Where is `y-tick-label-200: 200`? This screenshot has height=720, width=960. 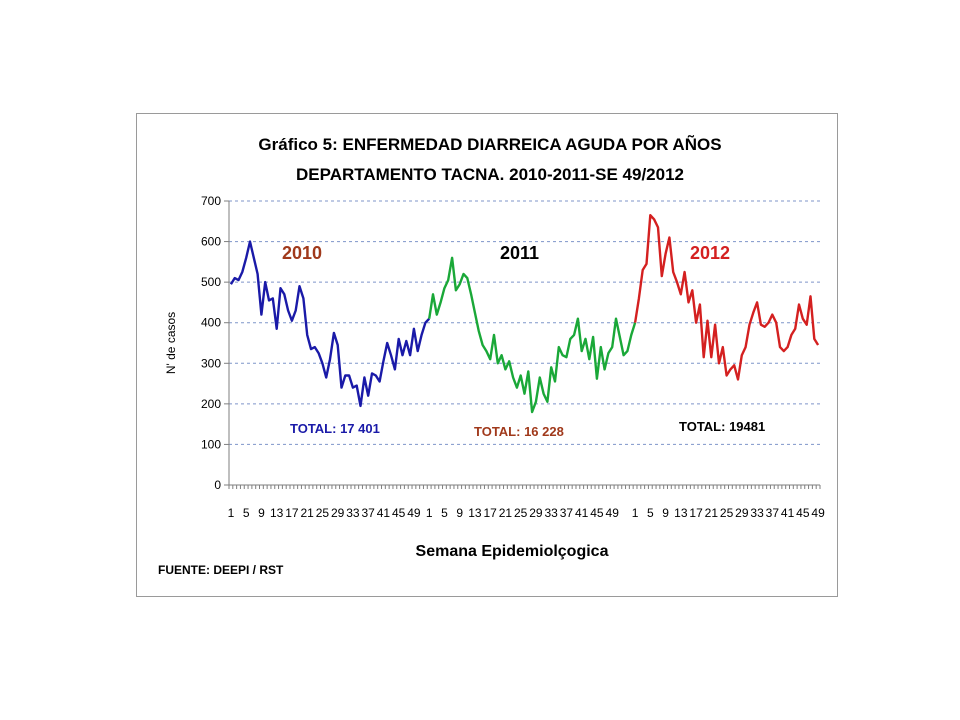 y-tick-label-200: 200 is located at coordinates (211, 404).